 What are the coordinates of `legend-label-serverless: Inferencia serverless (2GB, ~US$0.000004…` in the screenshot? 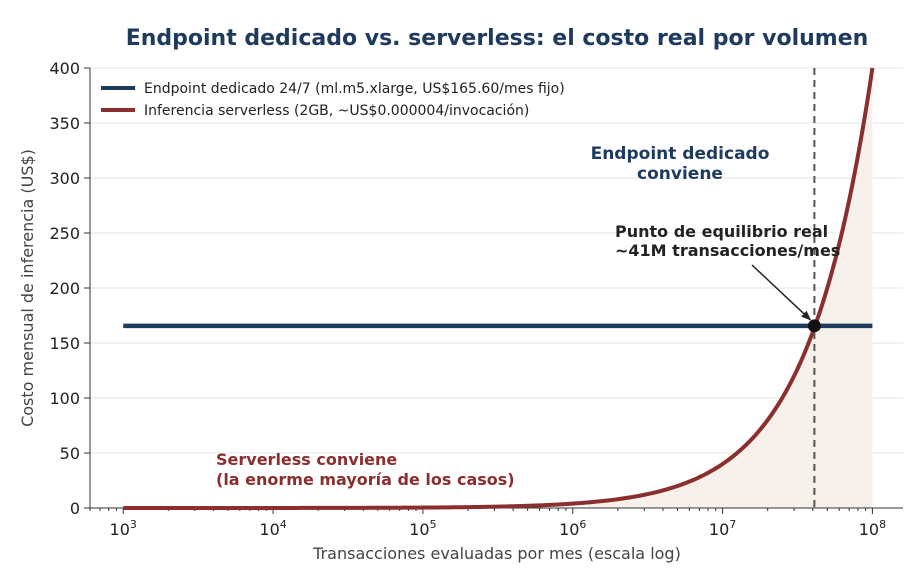 It's located at (336, 111).